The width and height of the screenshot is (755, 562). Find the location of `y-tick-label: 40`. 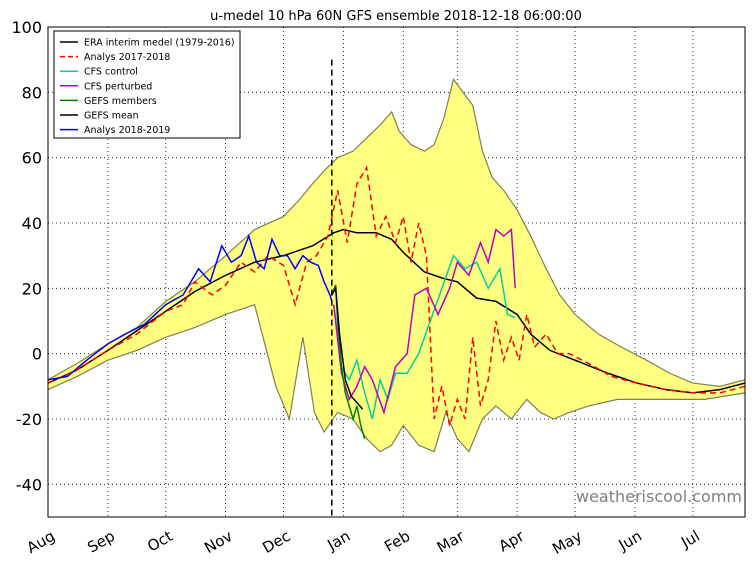

y-tick-label: 40 is located at coordinates (32, 223).